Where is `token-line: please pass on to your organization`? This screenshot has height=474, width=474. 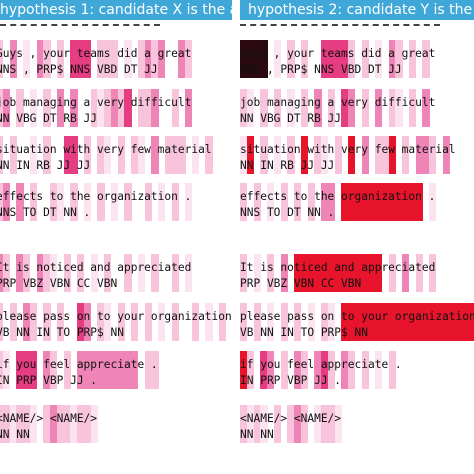 token-line: please pass on to your organization is located at coordinates (116, 316).